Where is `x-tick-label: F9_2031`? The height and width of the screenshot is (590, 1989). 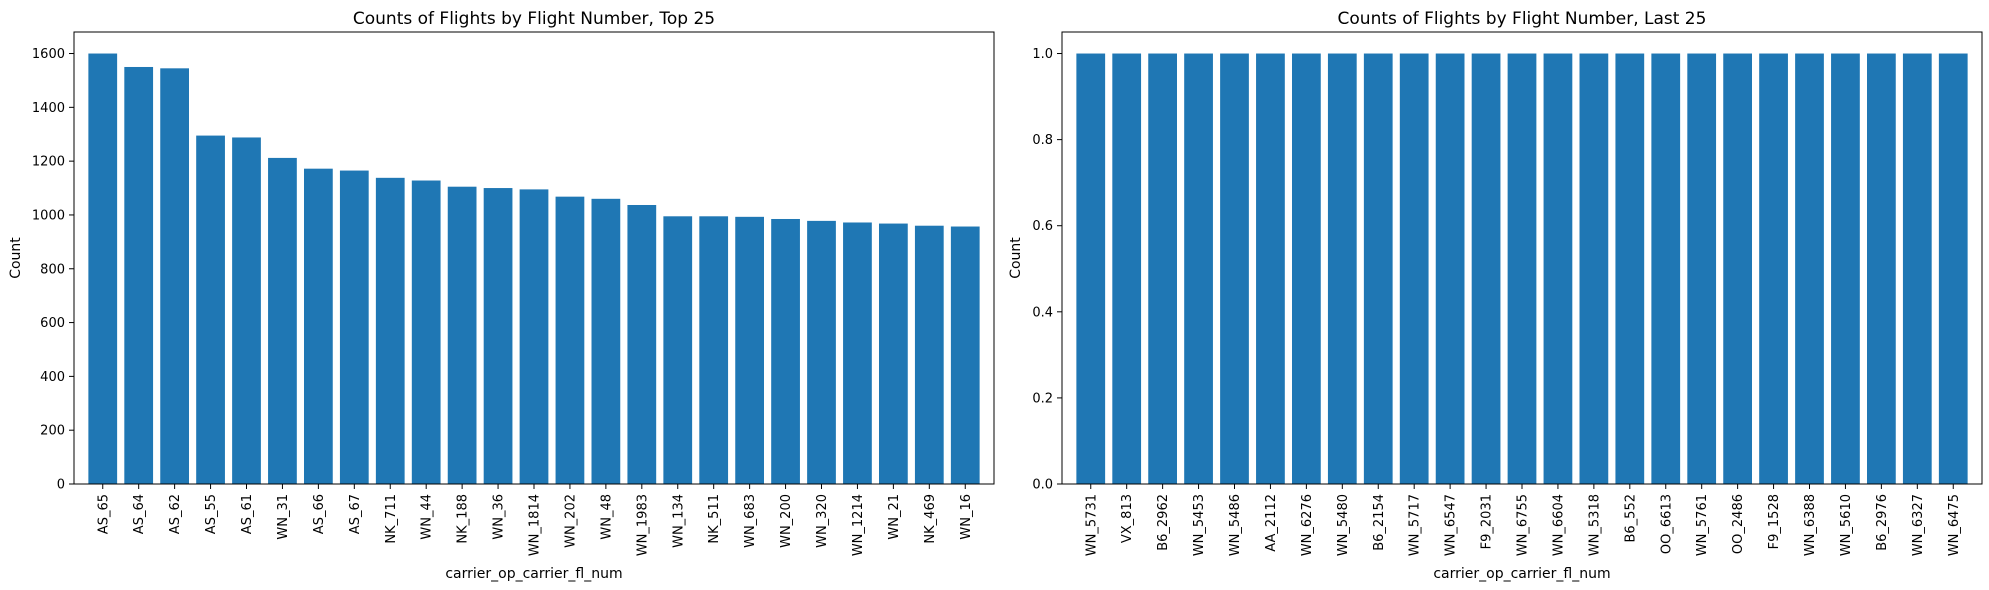
x-tick-label: F9_2031 is located at coordinates (1487, 521).